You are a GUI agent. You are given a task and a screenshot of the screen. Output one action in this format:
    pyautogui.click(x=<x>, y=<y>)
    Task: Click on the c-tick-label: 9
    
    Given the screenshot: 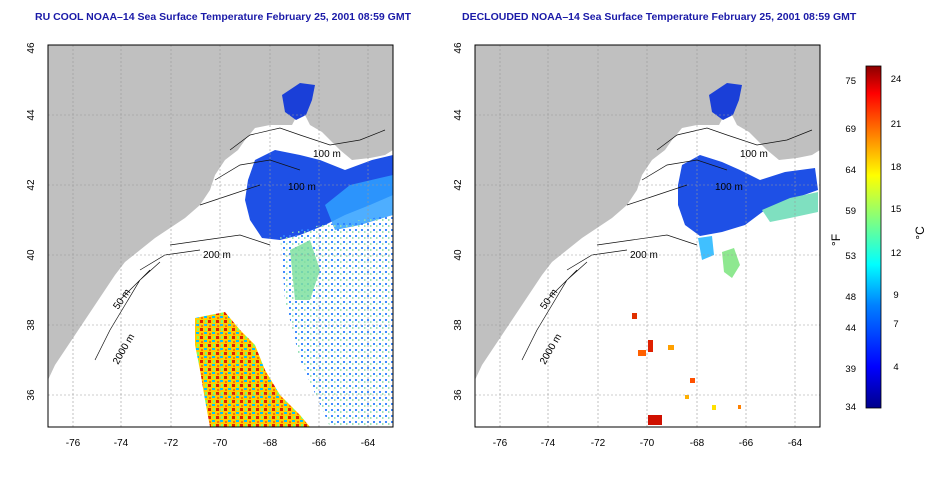 What is the action you would take?
    pyautogui.click(x=895, y=295)
    